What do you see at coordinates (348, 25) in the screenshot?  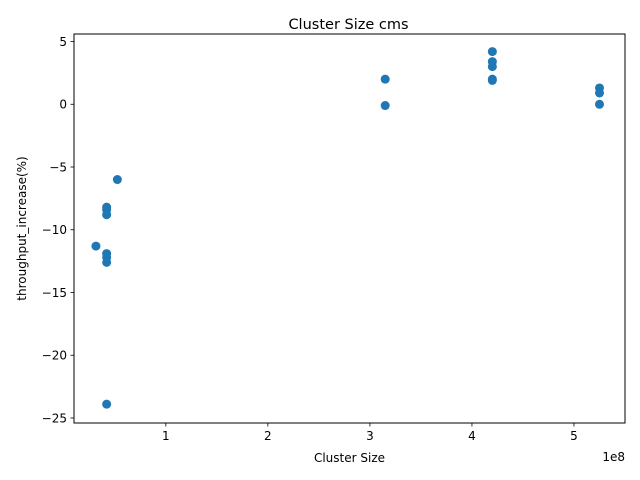 I see `chart-title: Cluster Size cms` at bounding box center [348, 25].